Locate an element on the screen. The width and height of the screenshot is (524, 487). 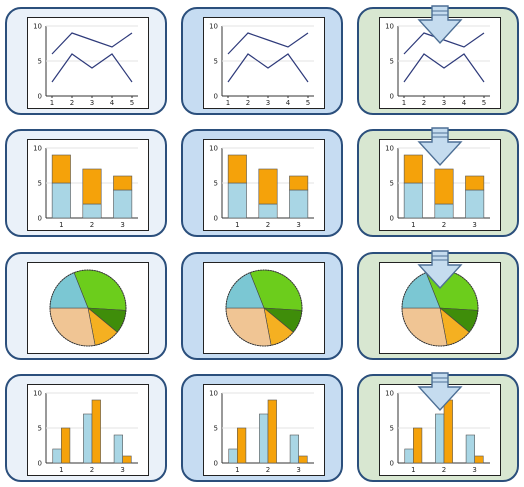
chart-thumbnail is located at coordinates (88, 308).